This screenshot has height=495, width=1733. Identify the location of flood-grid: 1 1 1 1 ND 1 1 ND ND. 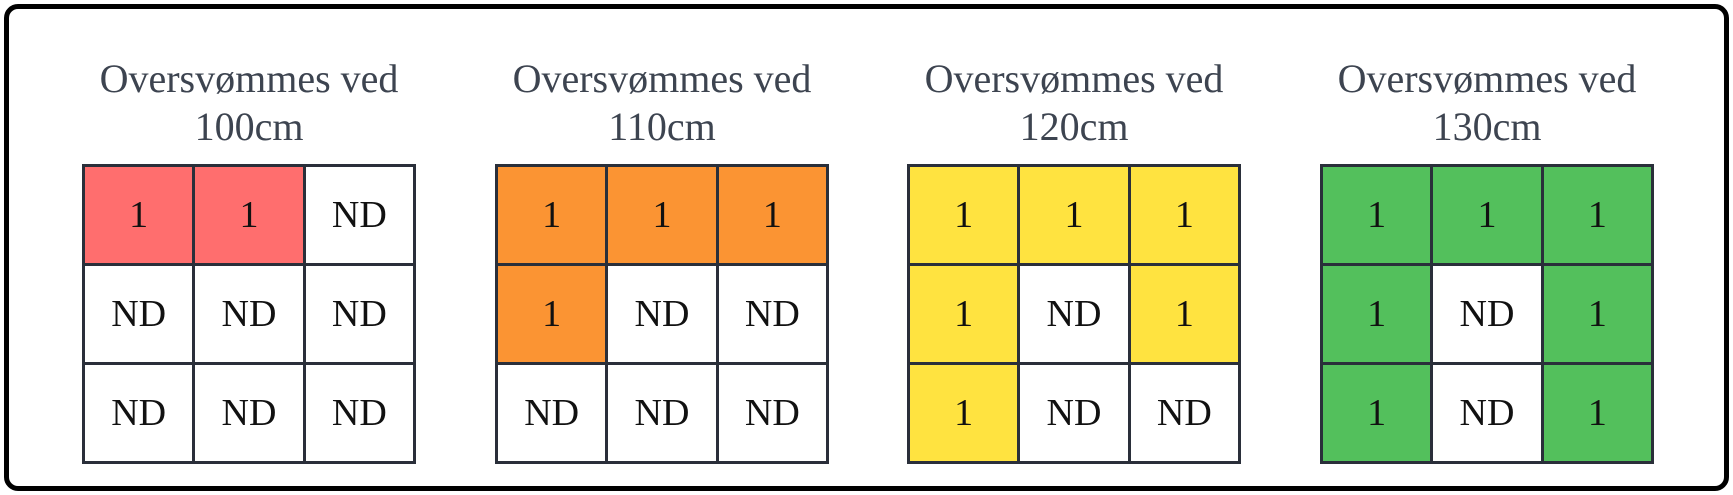
(1074, 314).